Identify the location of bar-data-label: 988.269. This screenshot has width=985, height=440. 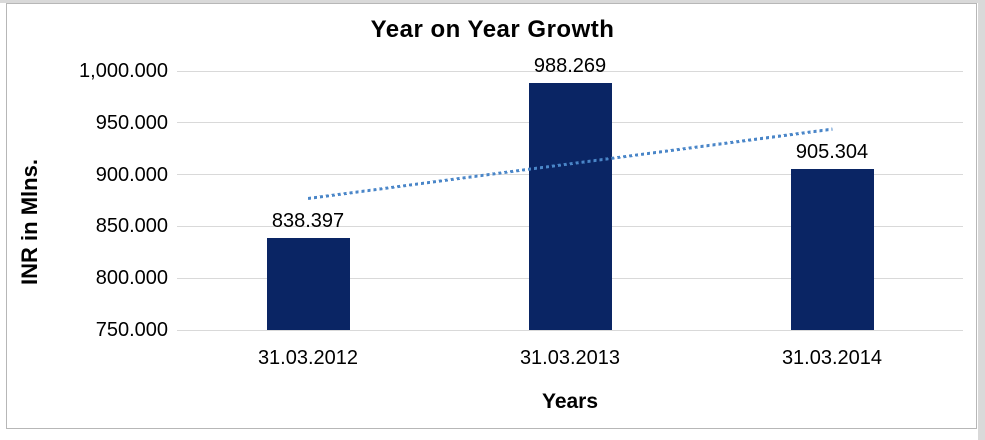
(570, 66).